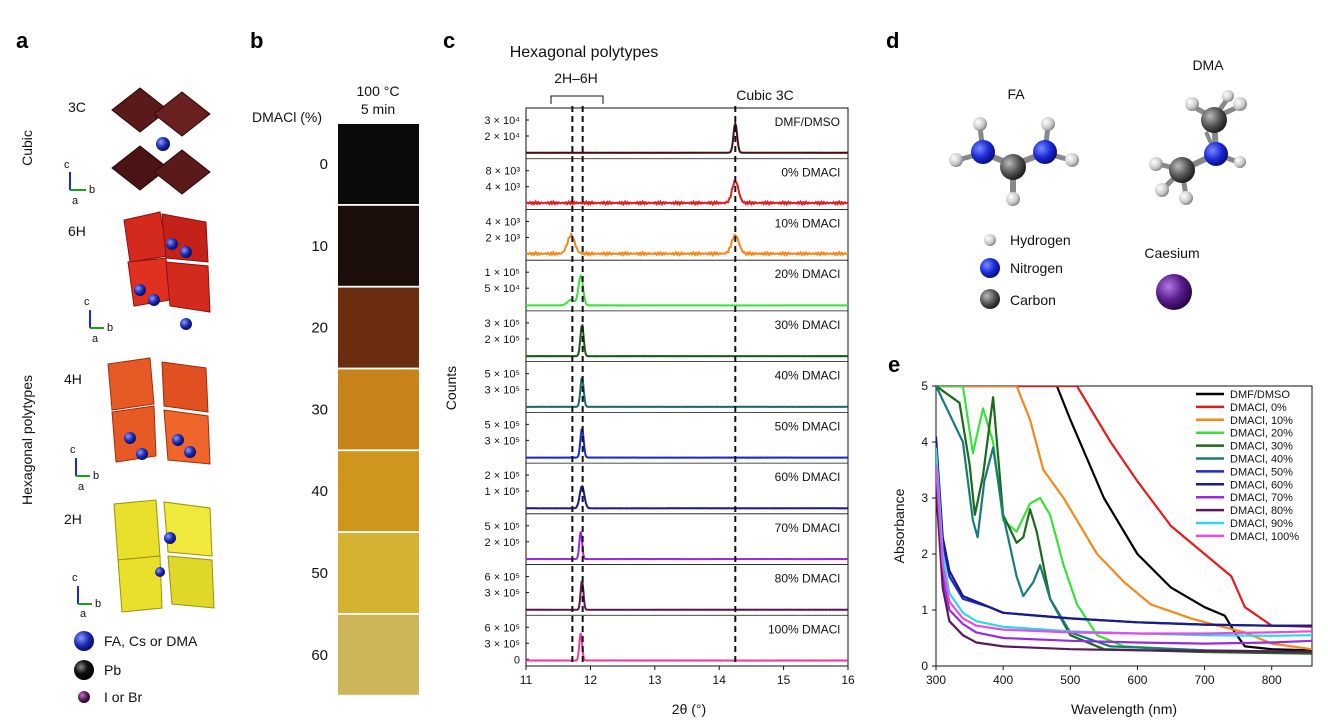  Describe the element at coordinates (161, 141) in the screenshot. I see `structure-3c` at that location.